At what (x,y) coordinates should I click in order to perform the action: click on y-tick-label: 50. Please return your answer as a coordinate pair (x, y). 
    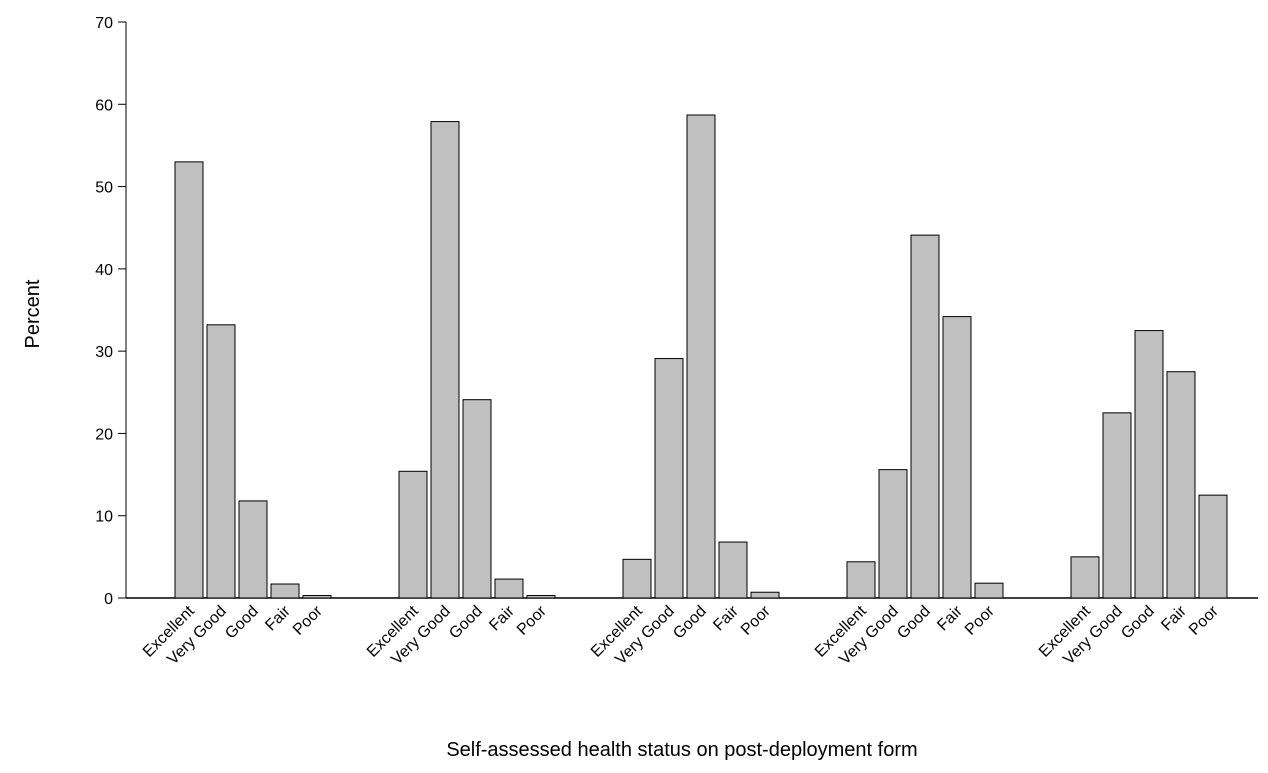
    Looking at the image, I should click on (104, 188).